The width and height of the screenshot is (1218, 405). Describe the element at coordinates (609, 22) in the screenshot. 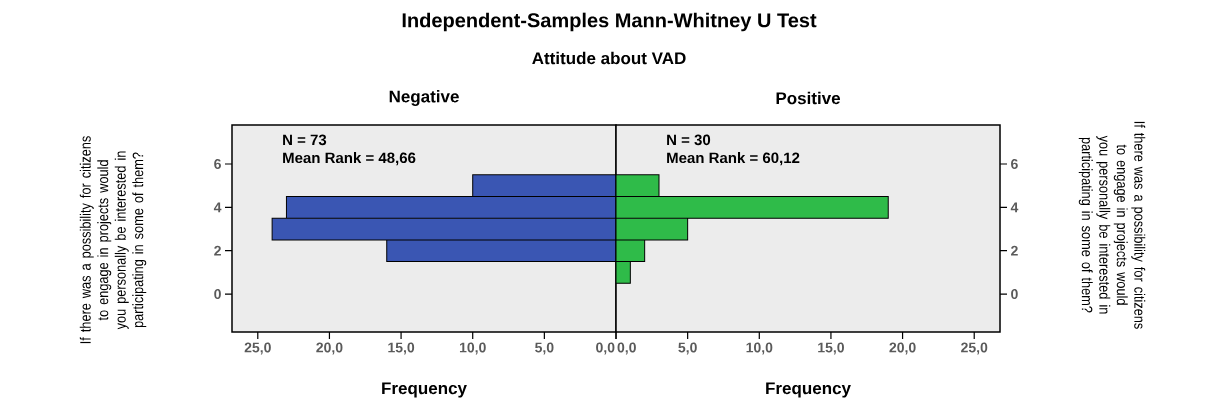

I see `text: Independent-Samples Mann-Whitney U Test` at that location.